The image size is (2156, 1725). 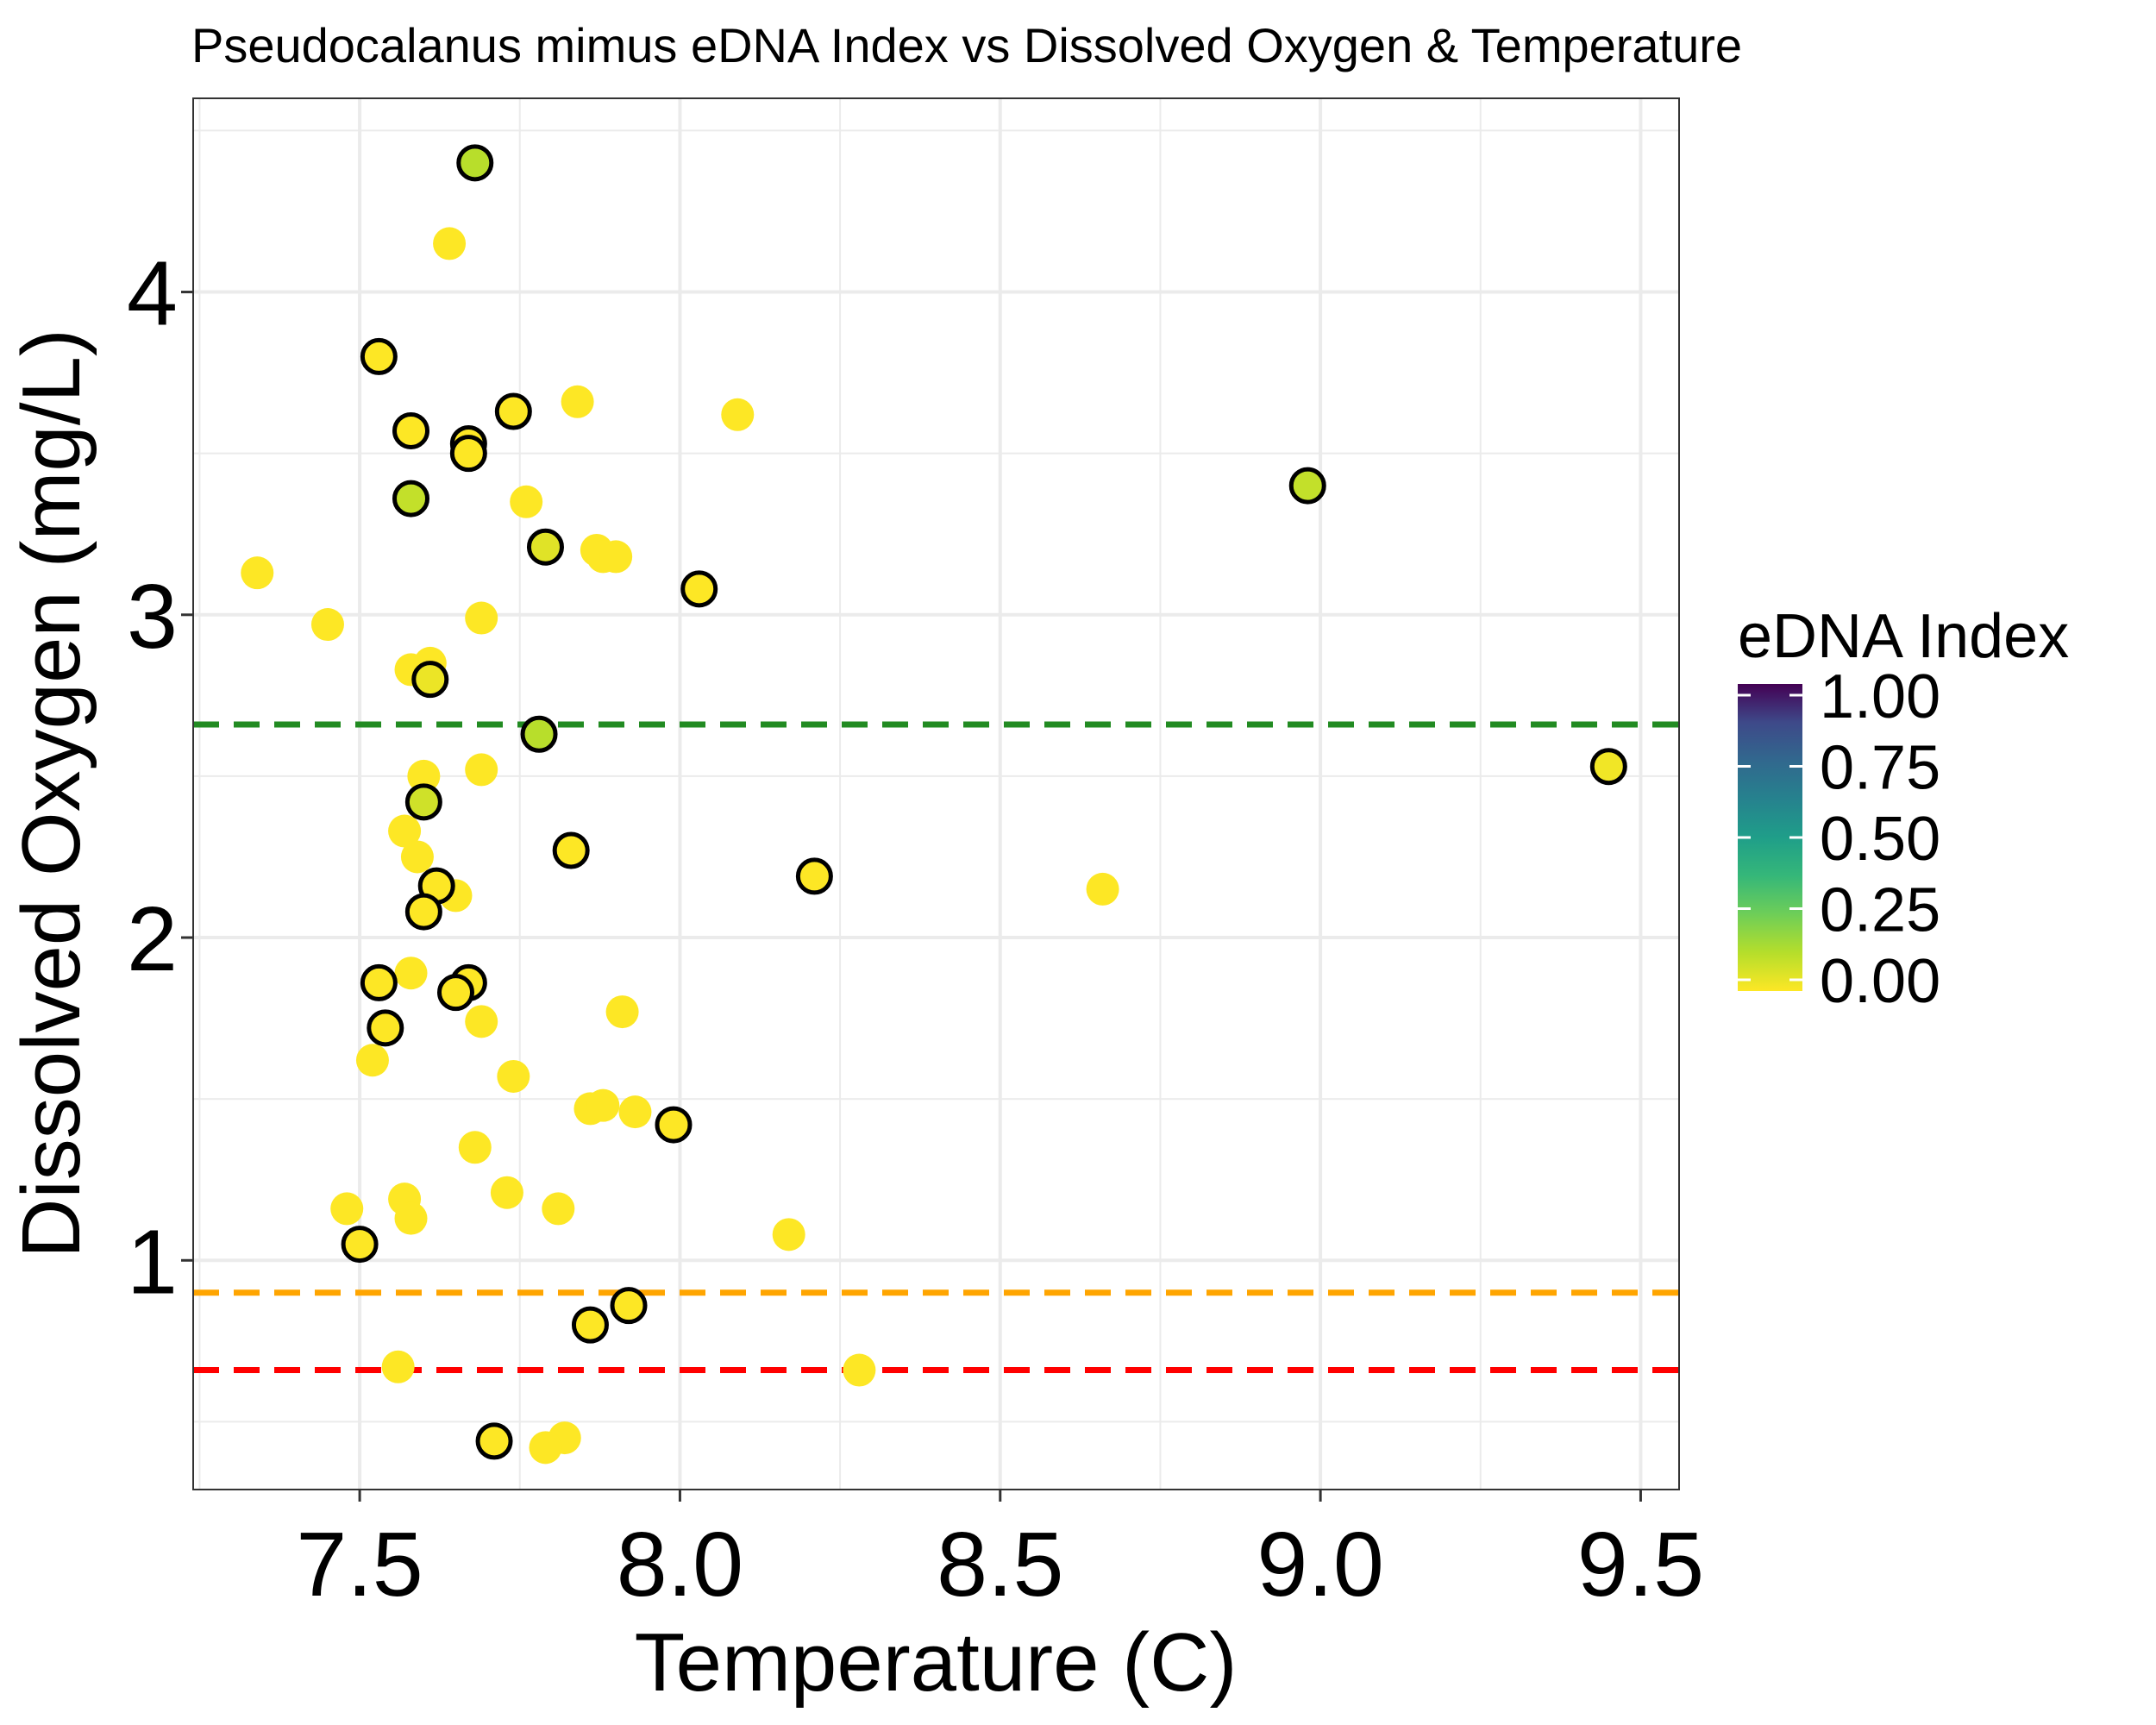 I want to click on x-axis-ticks: 7.5 8.0 8.5 9.0 9.5, so click(x=1000, y=1552).